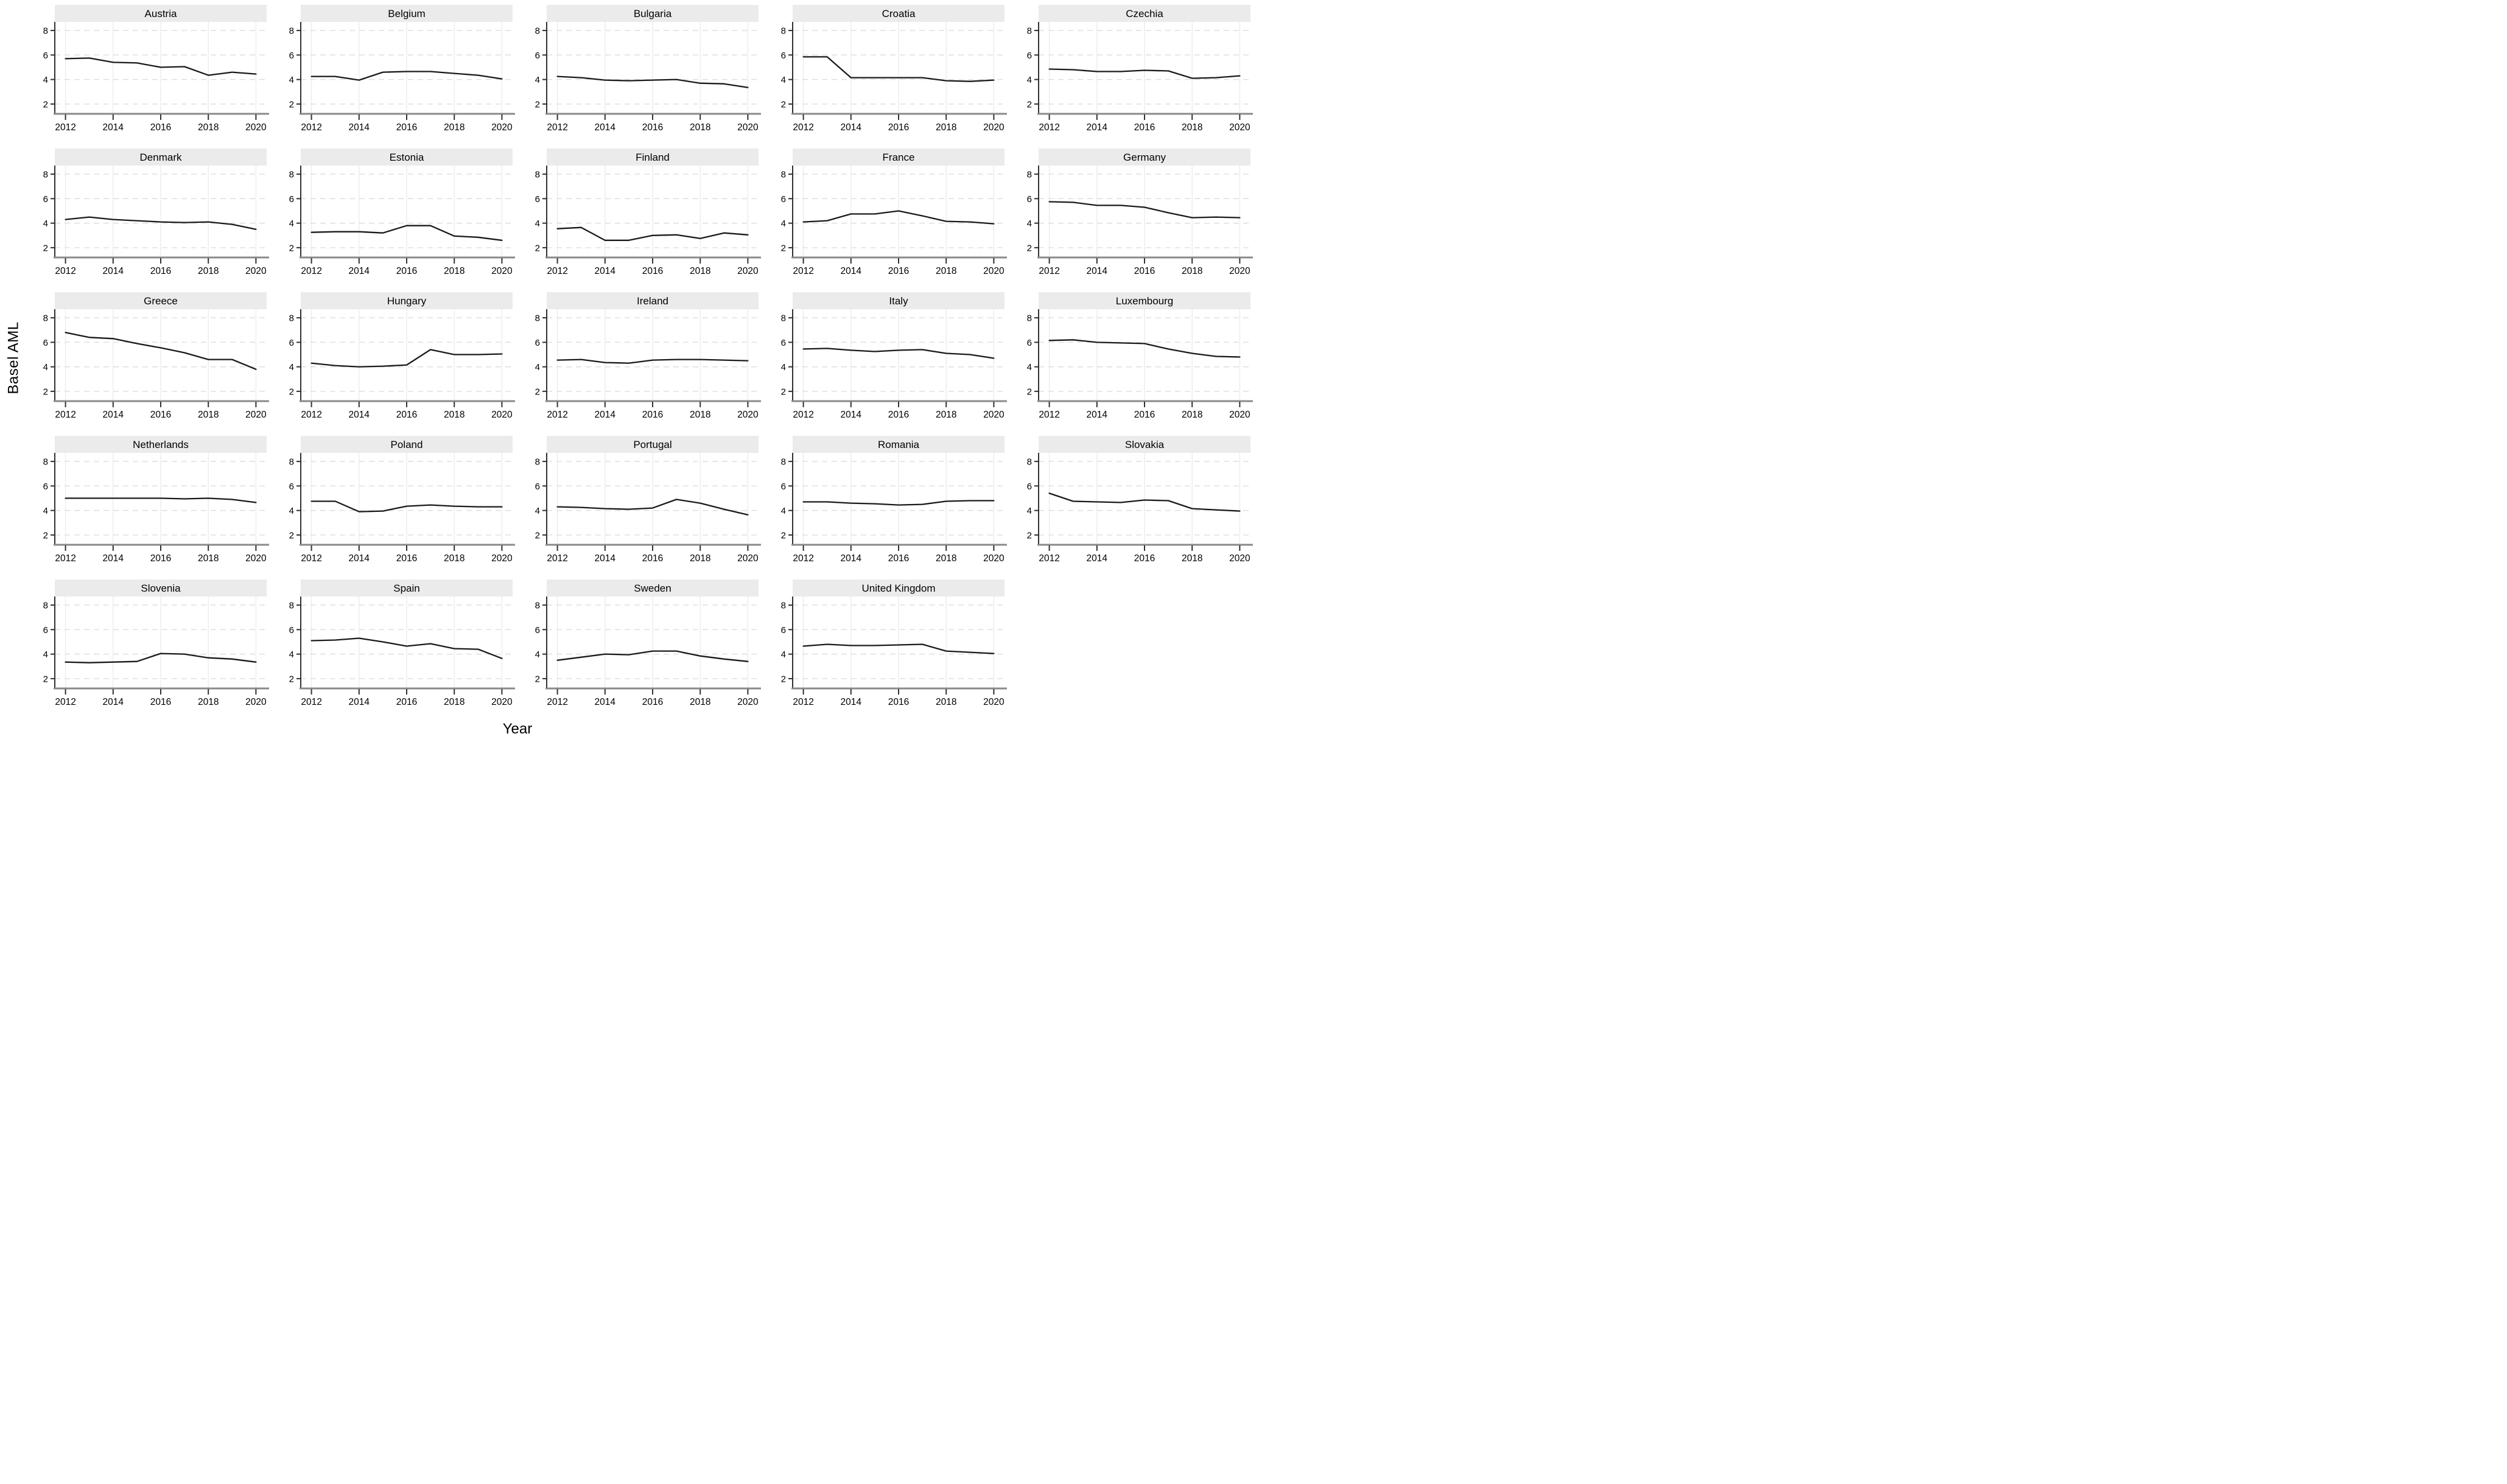 This screenshot has width=2507, height=1484. What do you see at coordinates (156, 643) in the screenshot?
I see `panel-slovenia: Slovenia 2 4 6 8 2012 2014 2016 2018 2020` at bounding box center [156, 643].